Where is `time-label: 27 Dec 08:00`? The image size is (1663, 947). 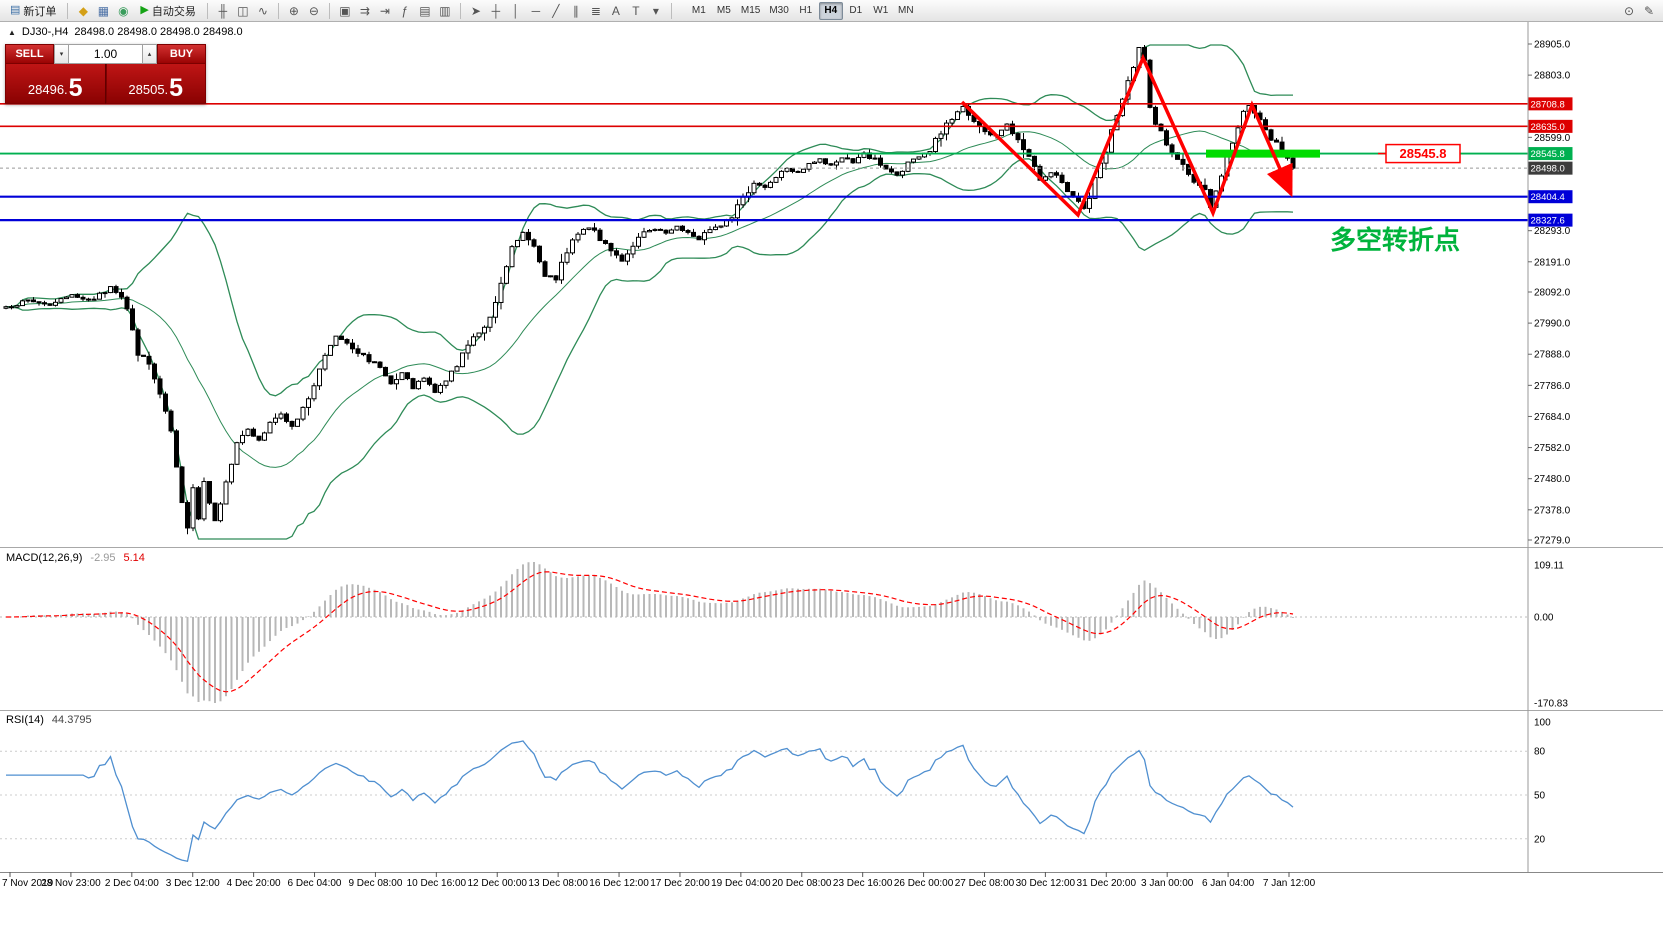 time-label: 27 Dec 08:00 is located at coordinates (985, 883).